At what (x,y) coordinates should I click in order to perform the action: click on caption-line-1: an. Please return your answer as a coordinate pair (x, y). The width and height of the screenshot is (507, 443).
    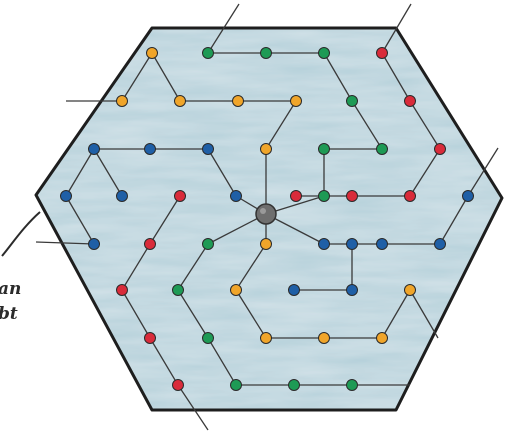
    Looking at the image, I should click on (11, 289).